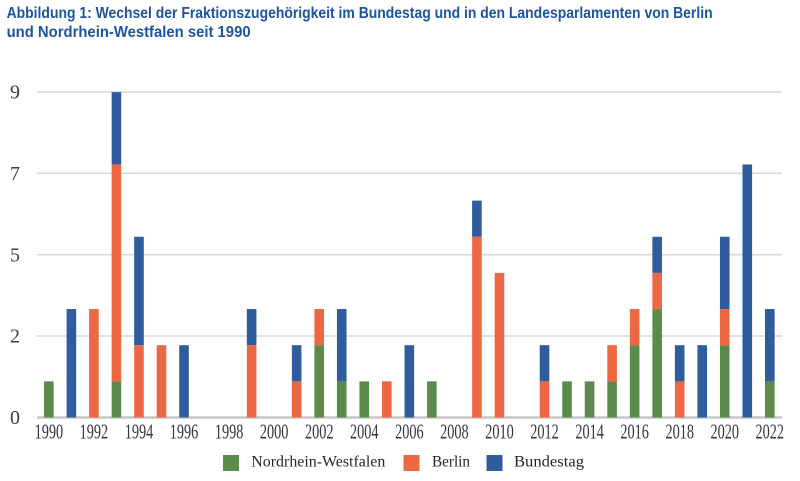  What do you see at coordinates (274, 432) in the screenshot?
I see `svg-text: 2000` at bounding box center [274, 432].